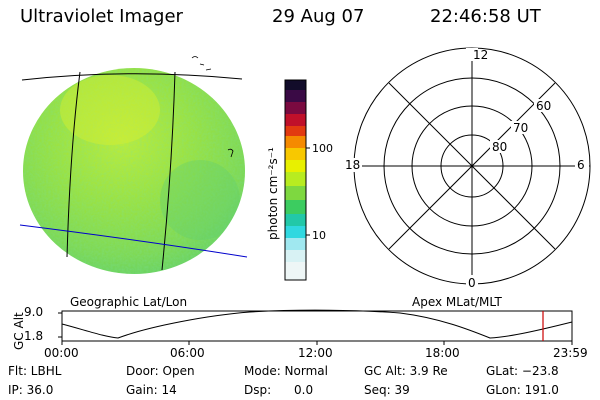  What do you see at coordinates (34, 336) in the screenshot?
I see `alt-ymin: 1.8` at bounding box center [34, 336].